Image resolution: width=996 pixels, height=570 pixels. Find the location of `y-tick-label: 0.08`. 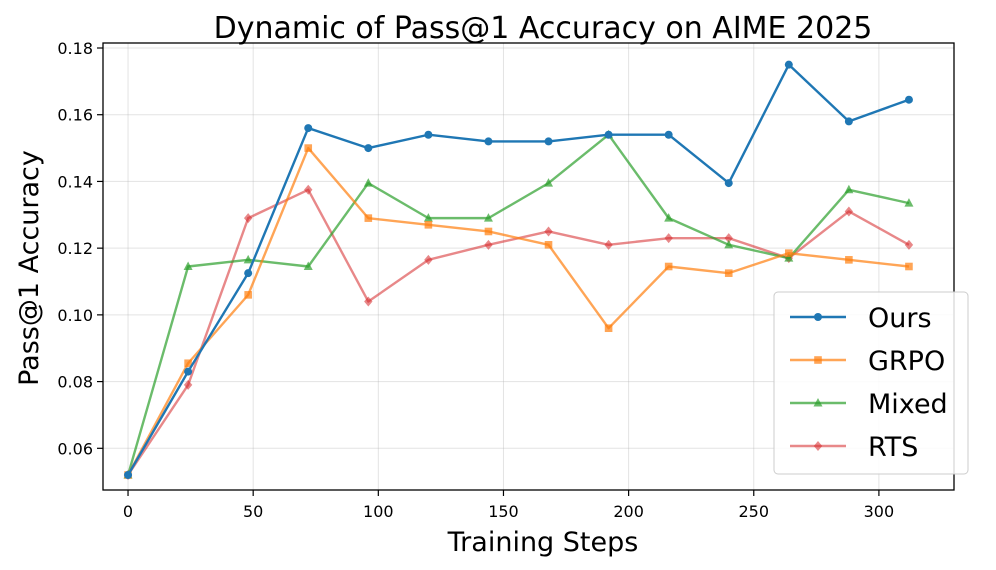

y-tick-label: 0.08 is located at coordinates (75, 382).